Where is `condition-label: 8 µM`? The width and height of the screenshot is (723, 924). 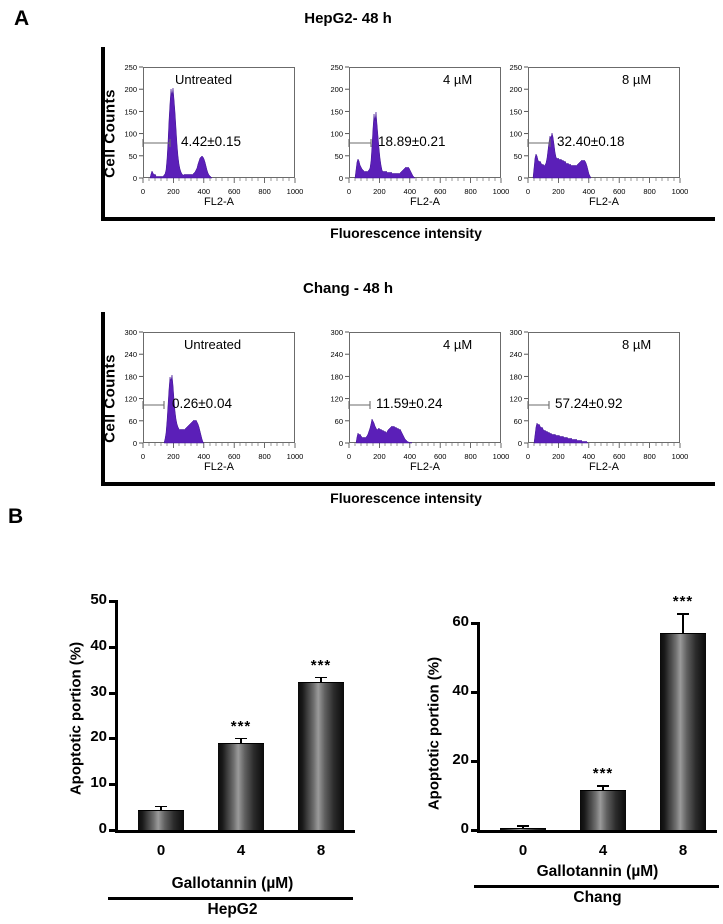 condition-label: 8 µM is located at coordinates (637, 344).